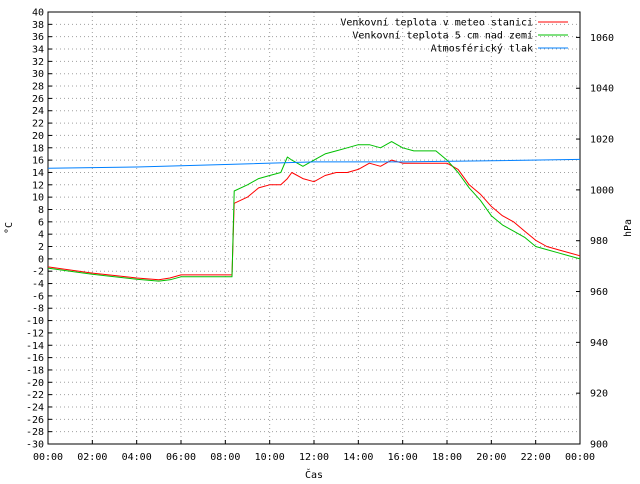  I want to click on y-left-tick-label: 6, so click(41, 222).